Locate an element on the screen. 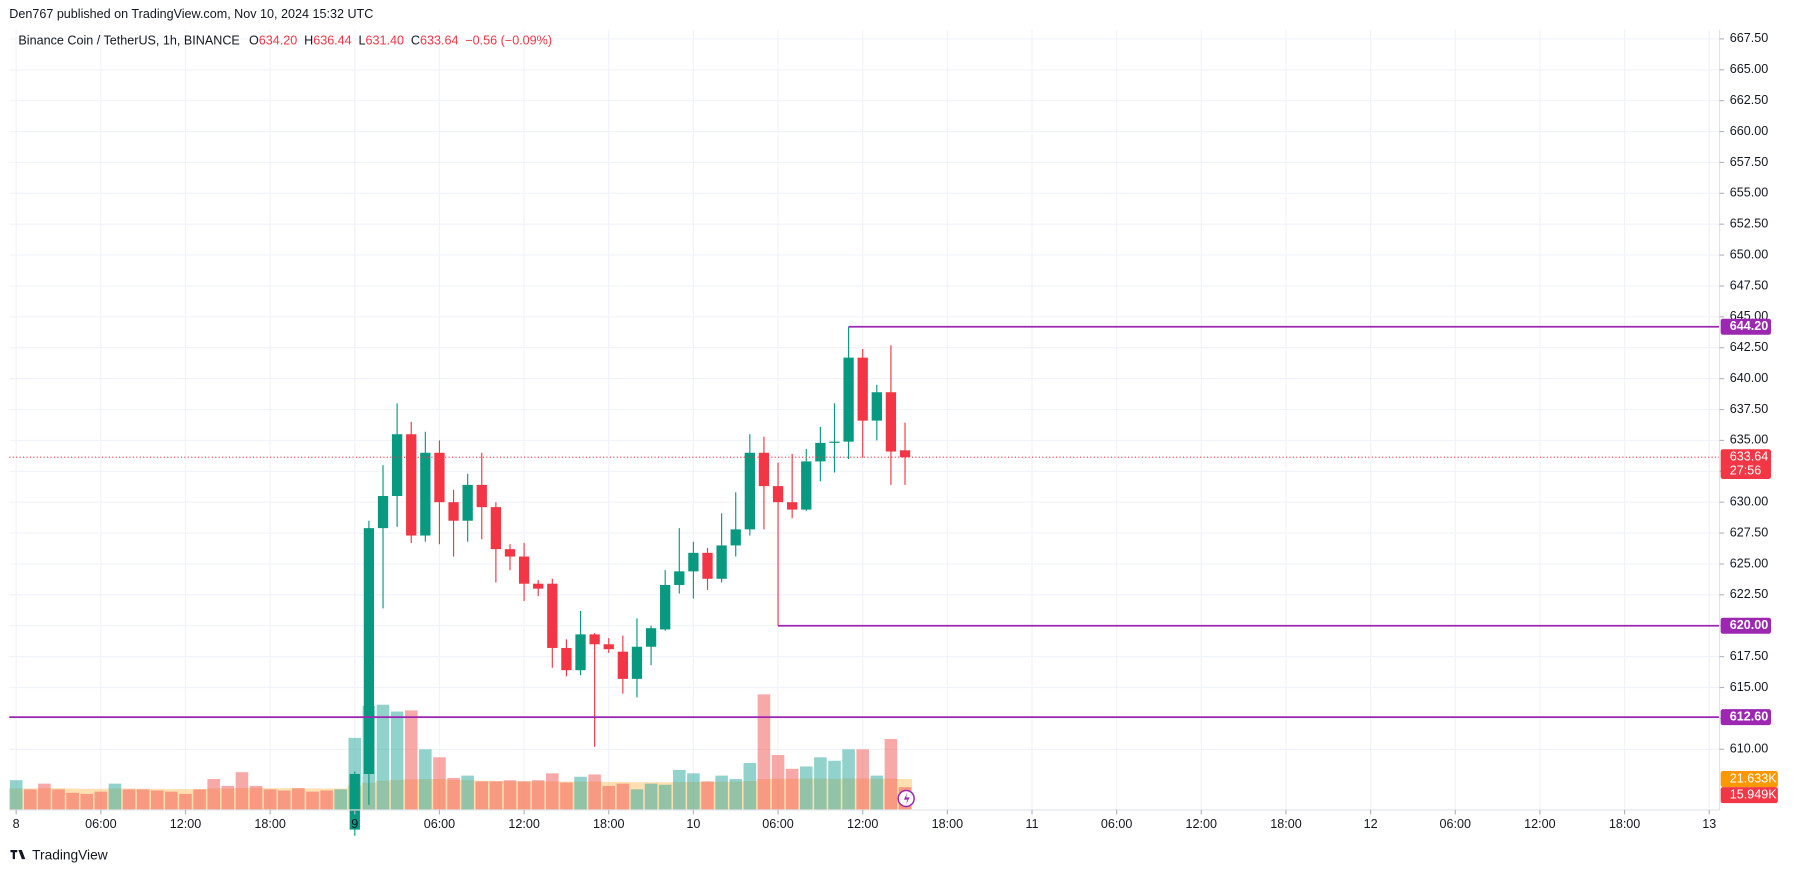 The image size is (1794, 879). y-tick-label: 647.50 is located at coordinates (1749, 285).